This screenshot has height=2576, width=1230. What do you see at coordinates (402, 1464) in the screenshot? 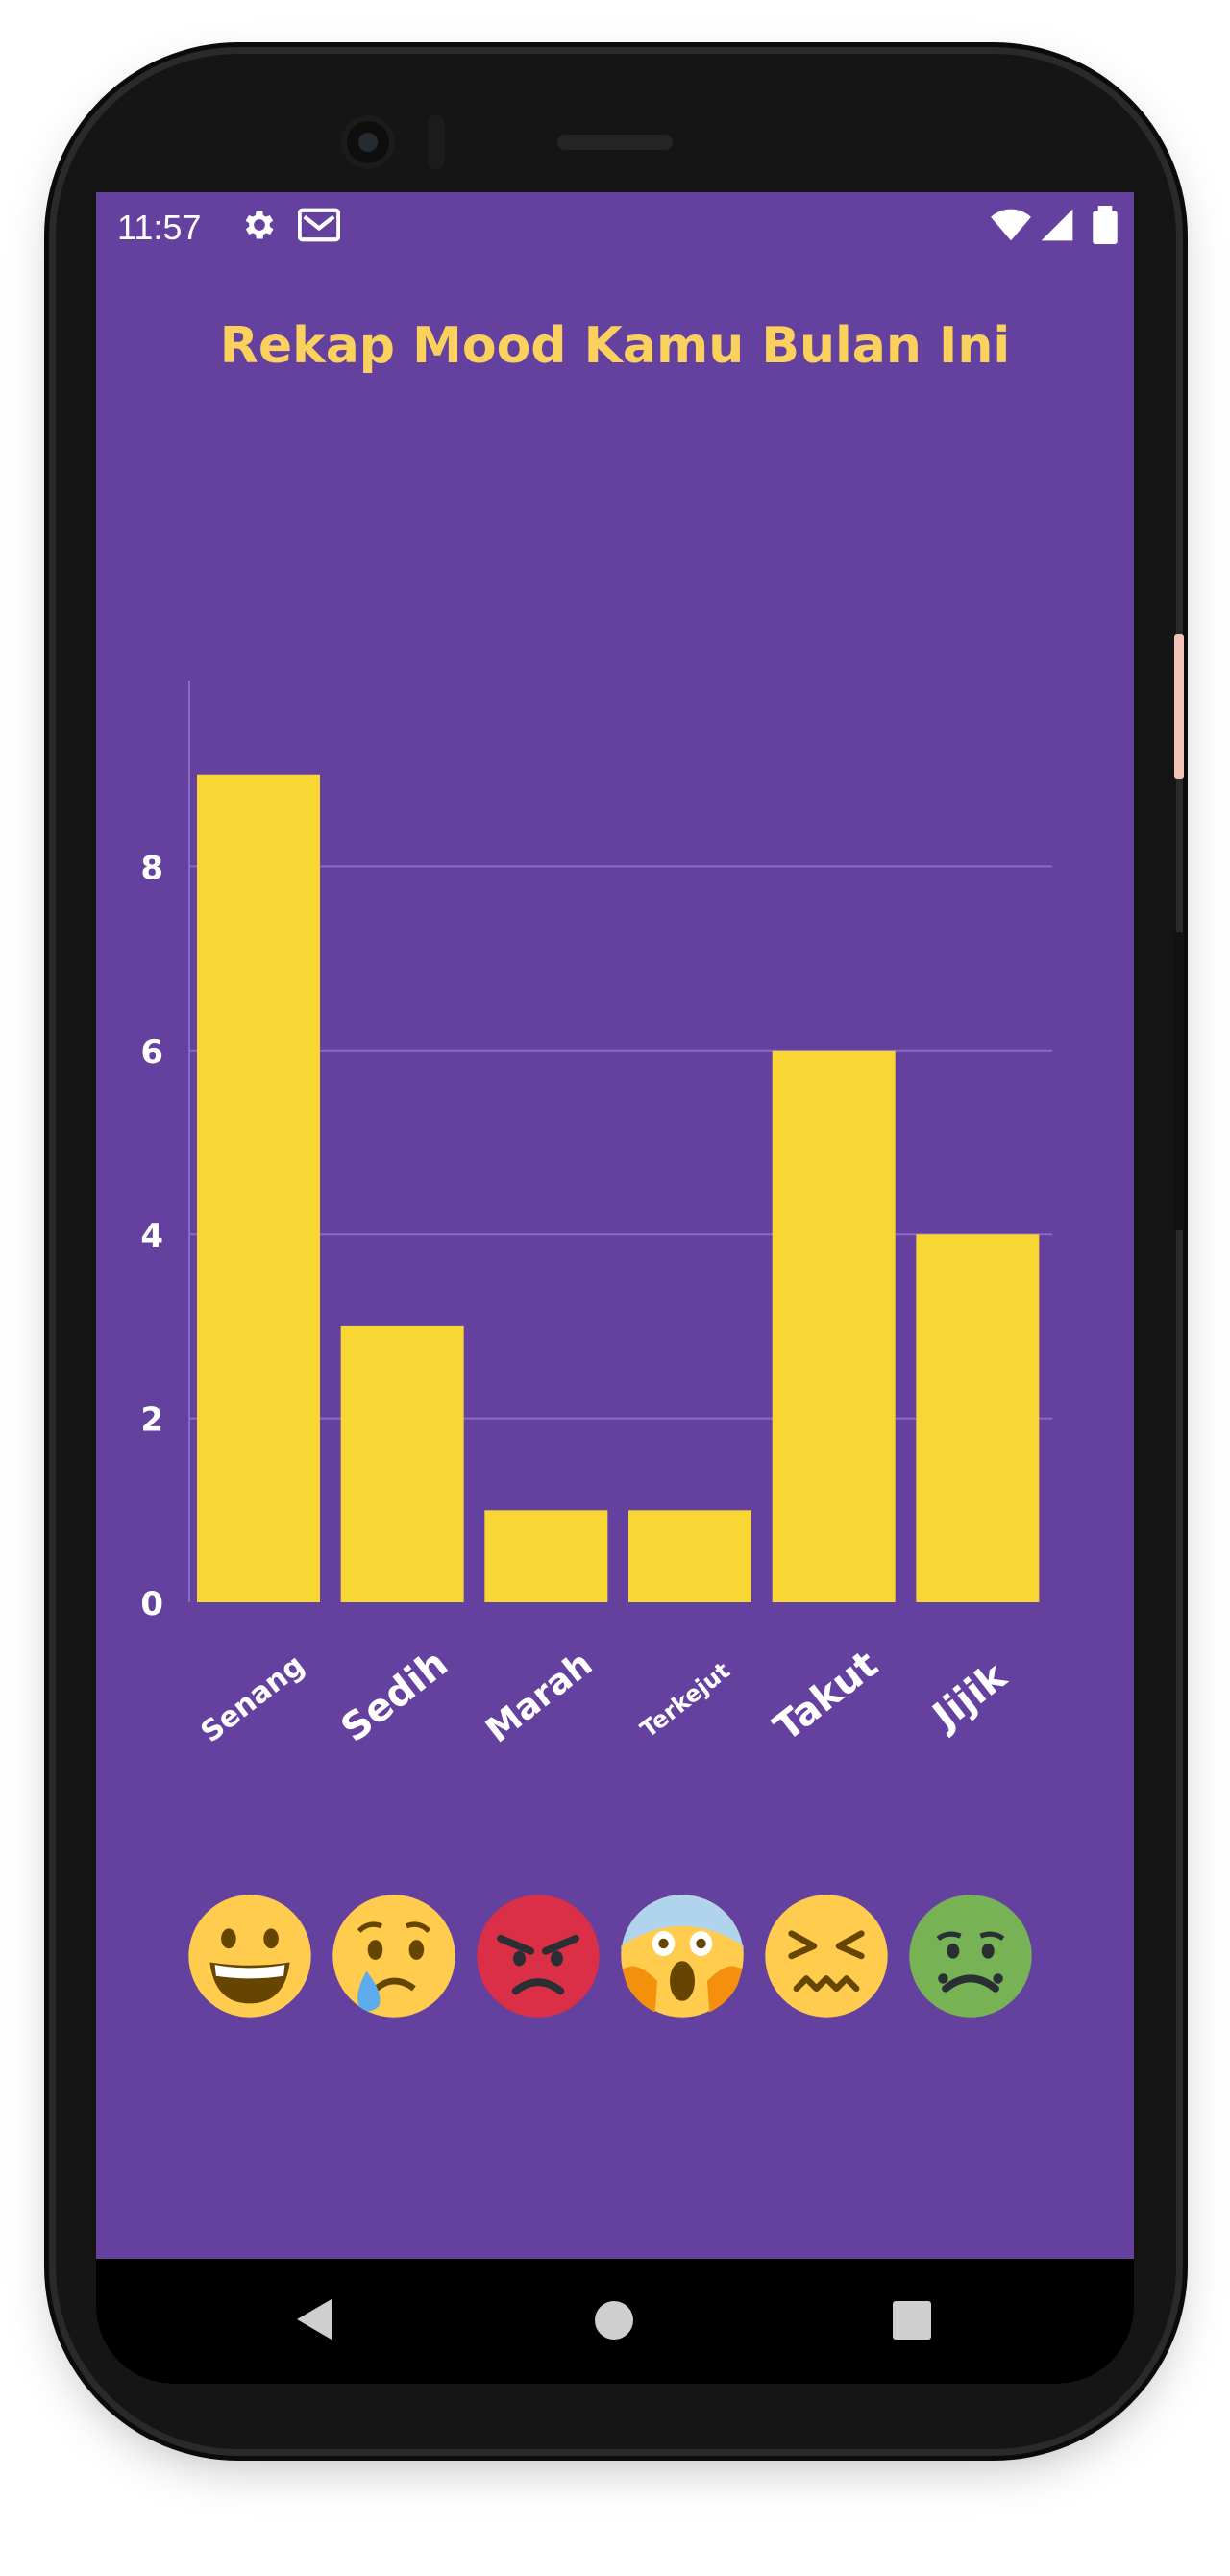
I see `bar-sedih` at bounding box center [402, 1464].